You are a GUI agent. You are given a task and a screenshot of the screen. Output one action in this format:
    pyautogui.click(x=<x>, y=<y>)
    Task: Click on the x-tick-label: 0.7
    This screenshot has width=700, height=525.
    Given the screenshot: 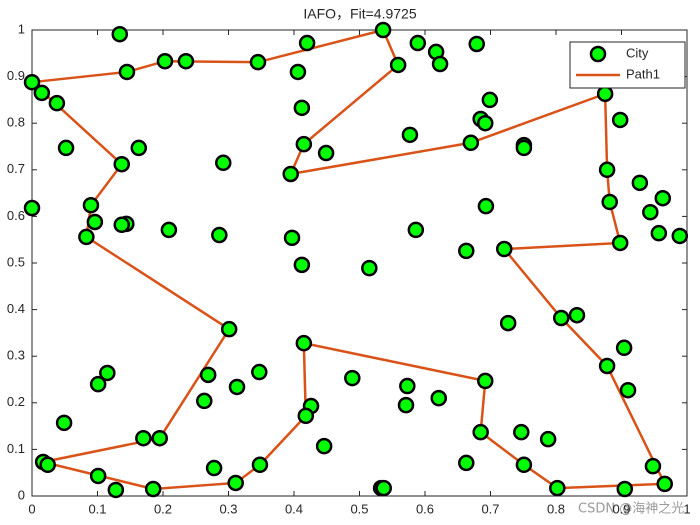 What is the action you would take?
    pyautogui.click(x=490, y=508)
    